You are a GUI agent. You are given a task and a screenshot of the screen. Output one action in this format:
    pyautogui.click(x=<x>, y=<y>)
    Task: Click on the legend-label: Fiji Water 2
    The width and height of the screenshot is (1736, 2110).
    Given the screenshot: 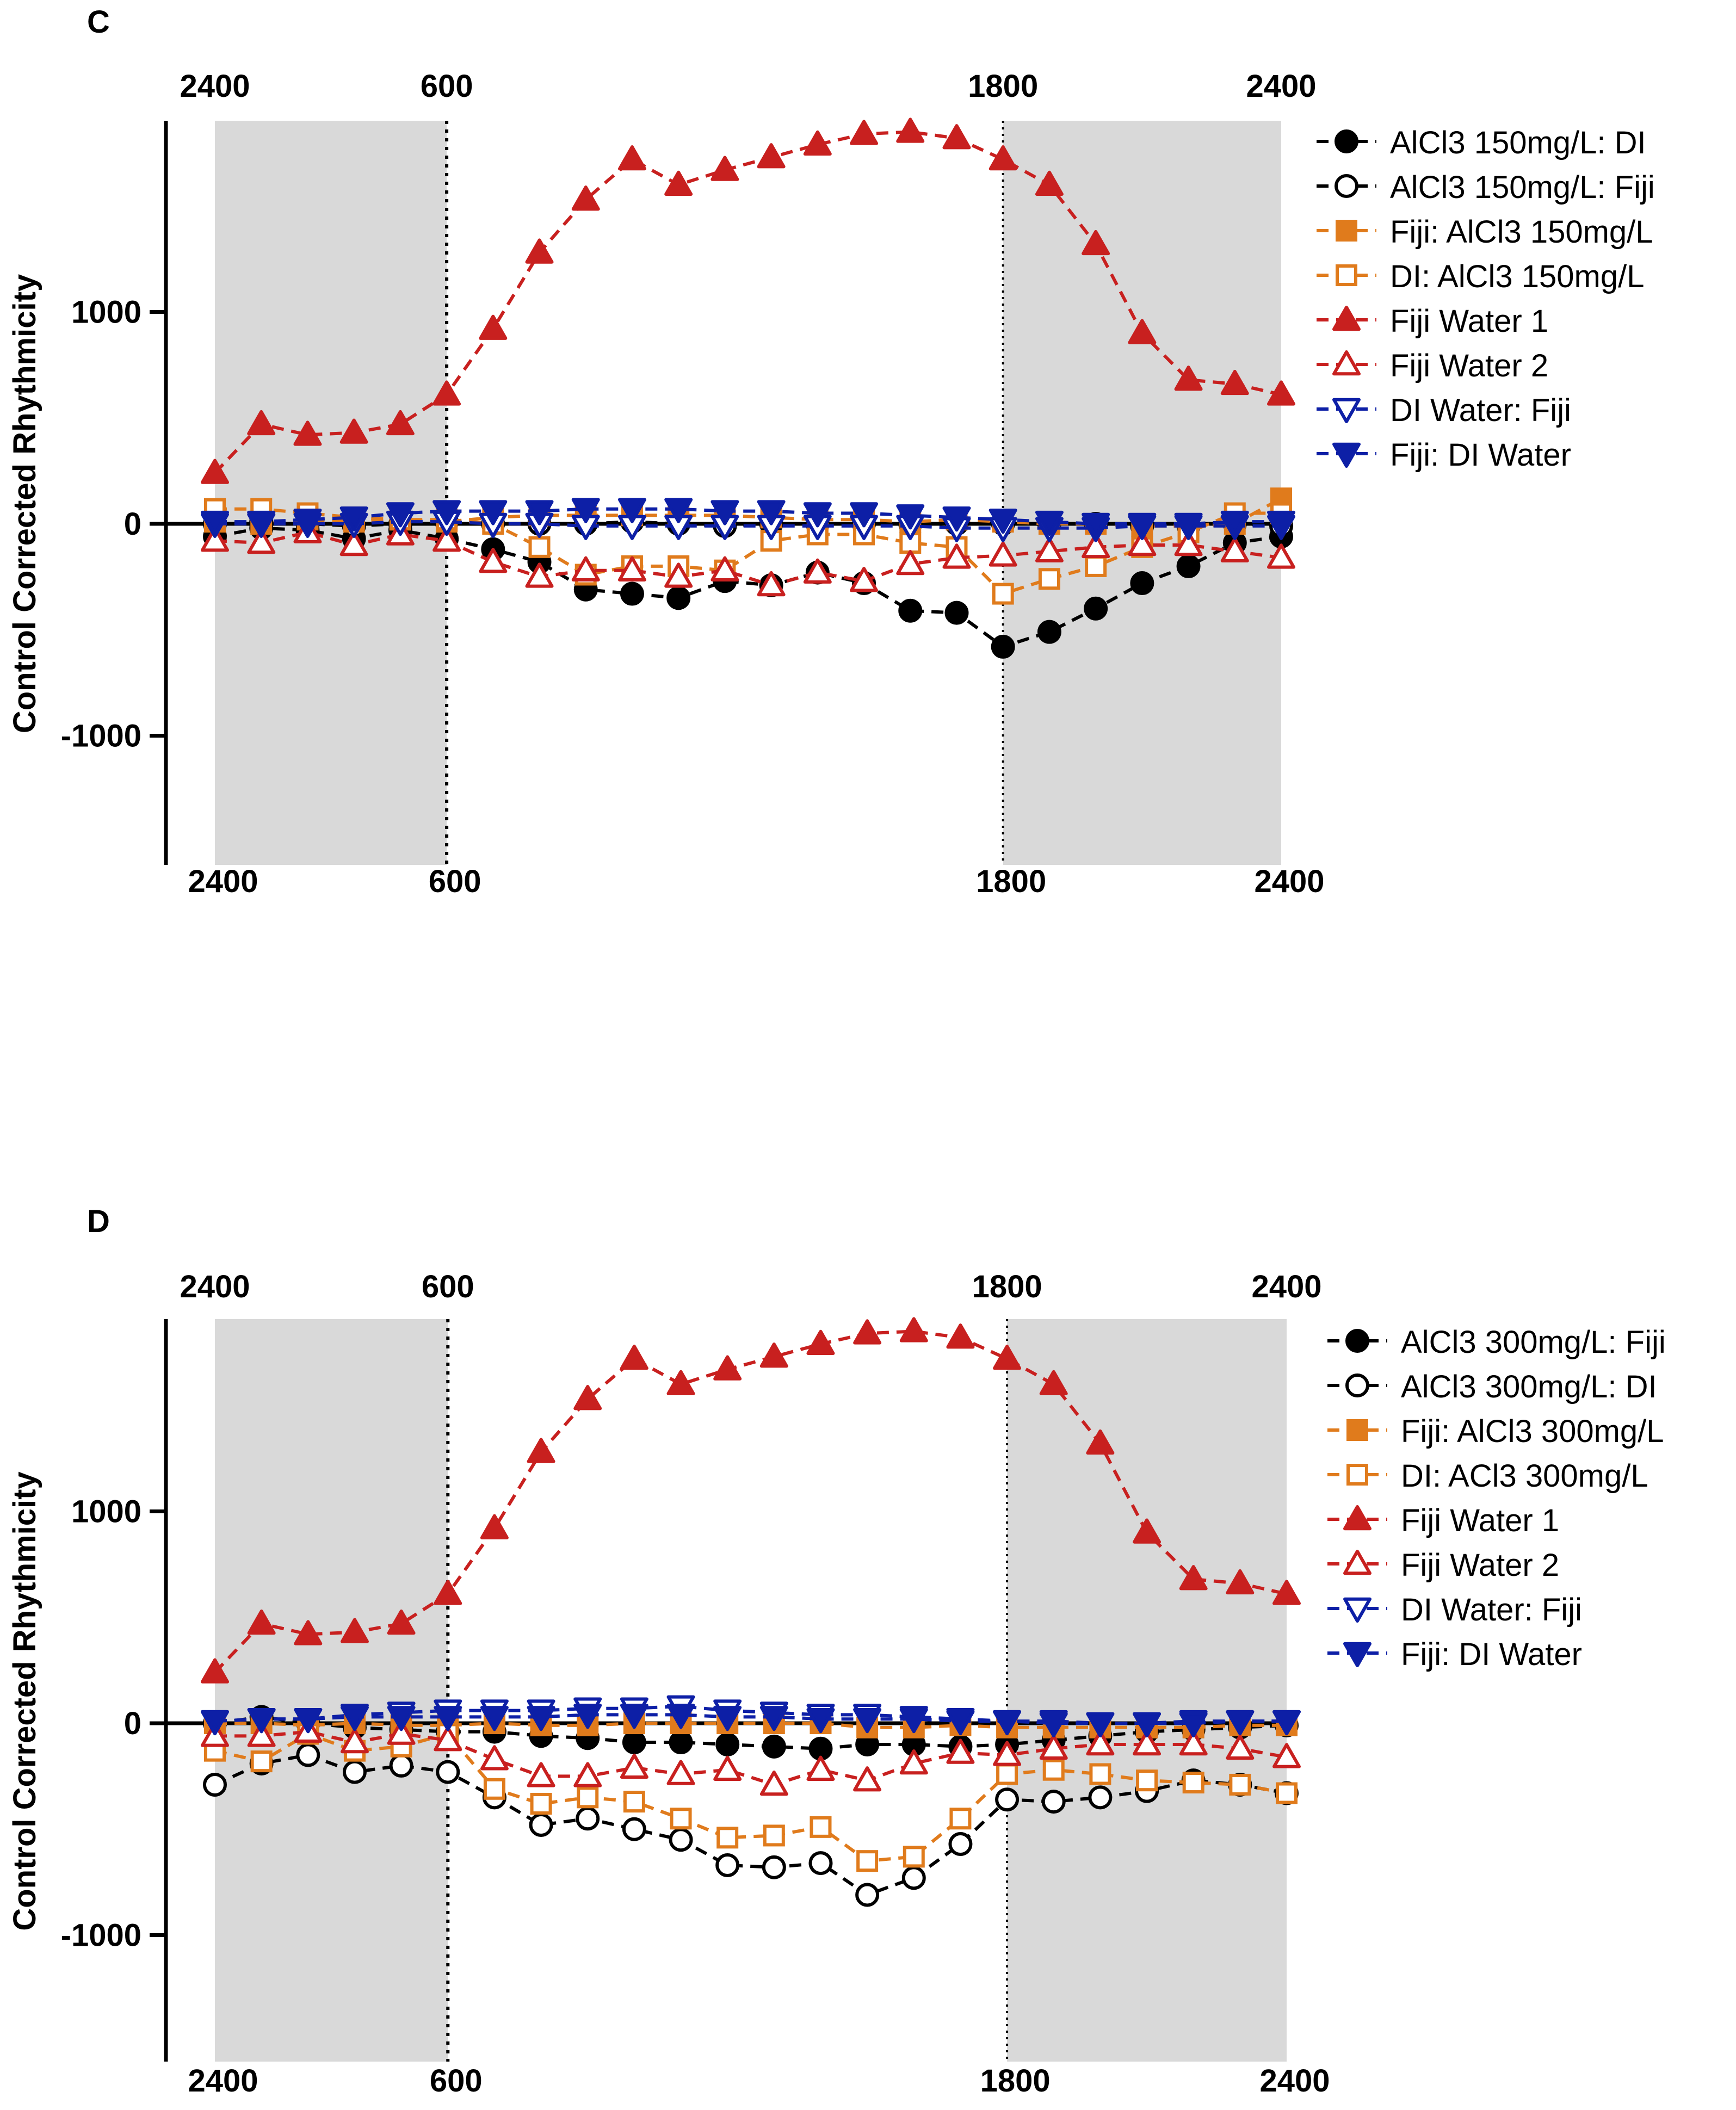 What is the action you would take?
    pyautogui.click(x=1480, y=1565)
    